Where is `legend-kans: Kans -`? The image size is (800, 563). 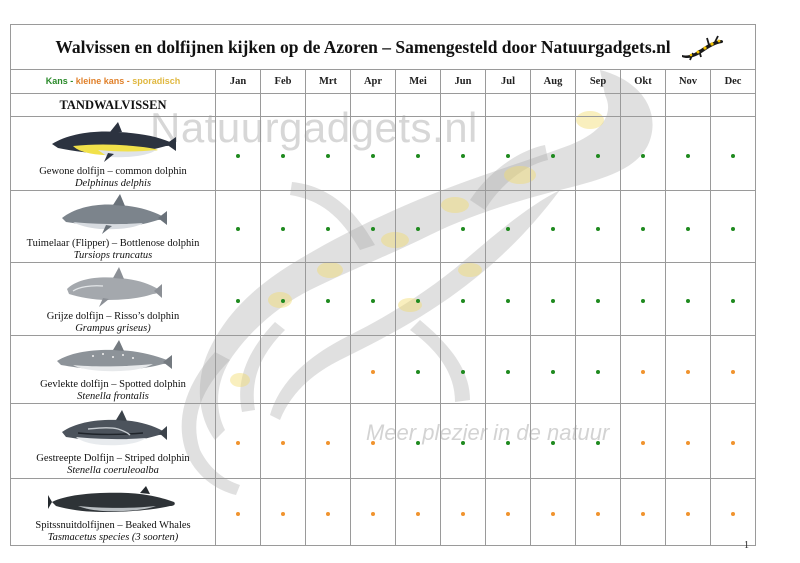 legend-kans: Kans - is located at coordinates (59, 81).